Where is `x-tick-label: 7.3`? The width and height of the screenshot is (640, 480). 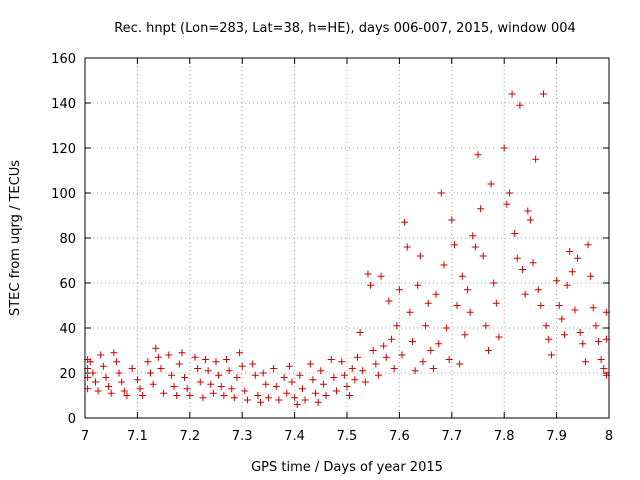
x-tick-label: 7.3 is located at coordinates (242, 436).